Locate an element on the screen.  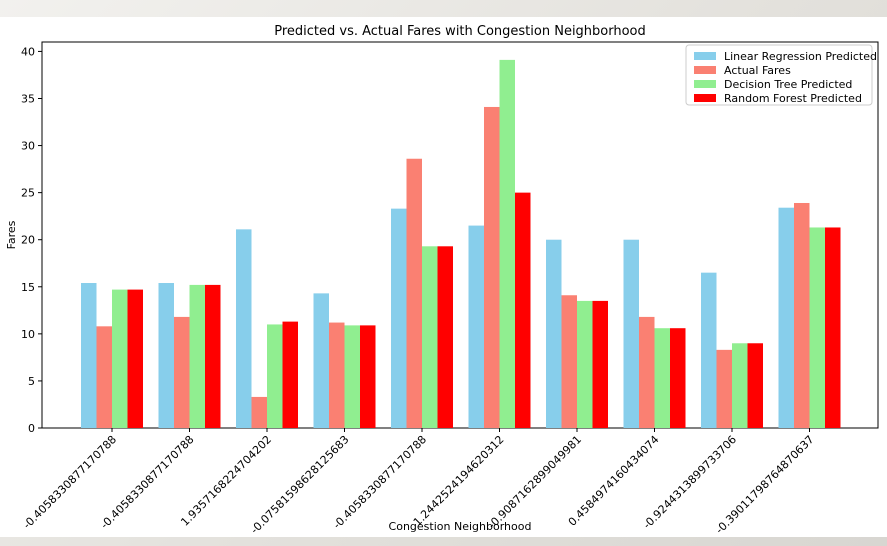
legend-label-4: Random Forest Predicted is located at coordinates (793, 98).